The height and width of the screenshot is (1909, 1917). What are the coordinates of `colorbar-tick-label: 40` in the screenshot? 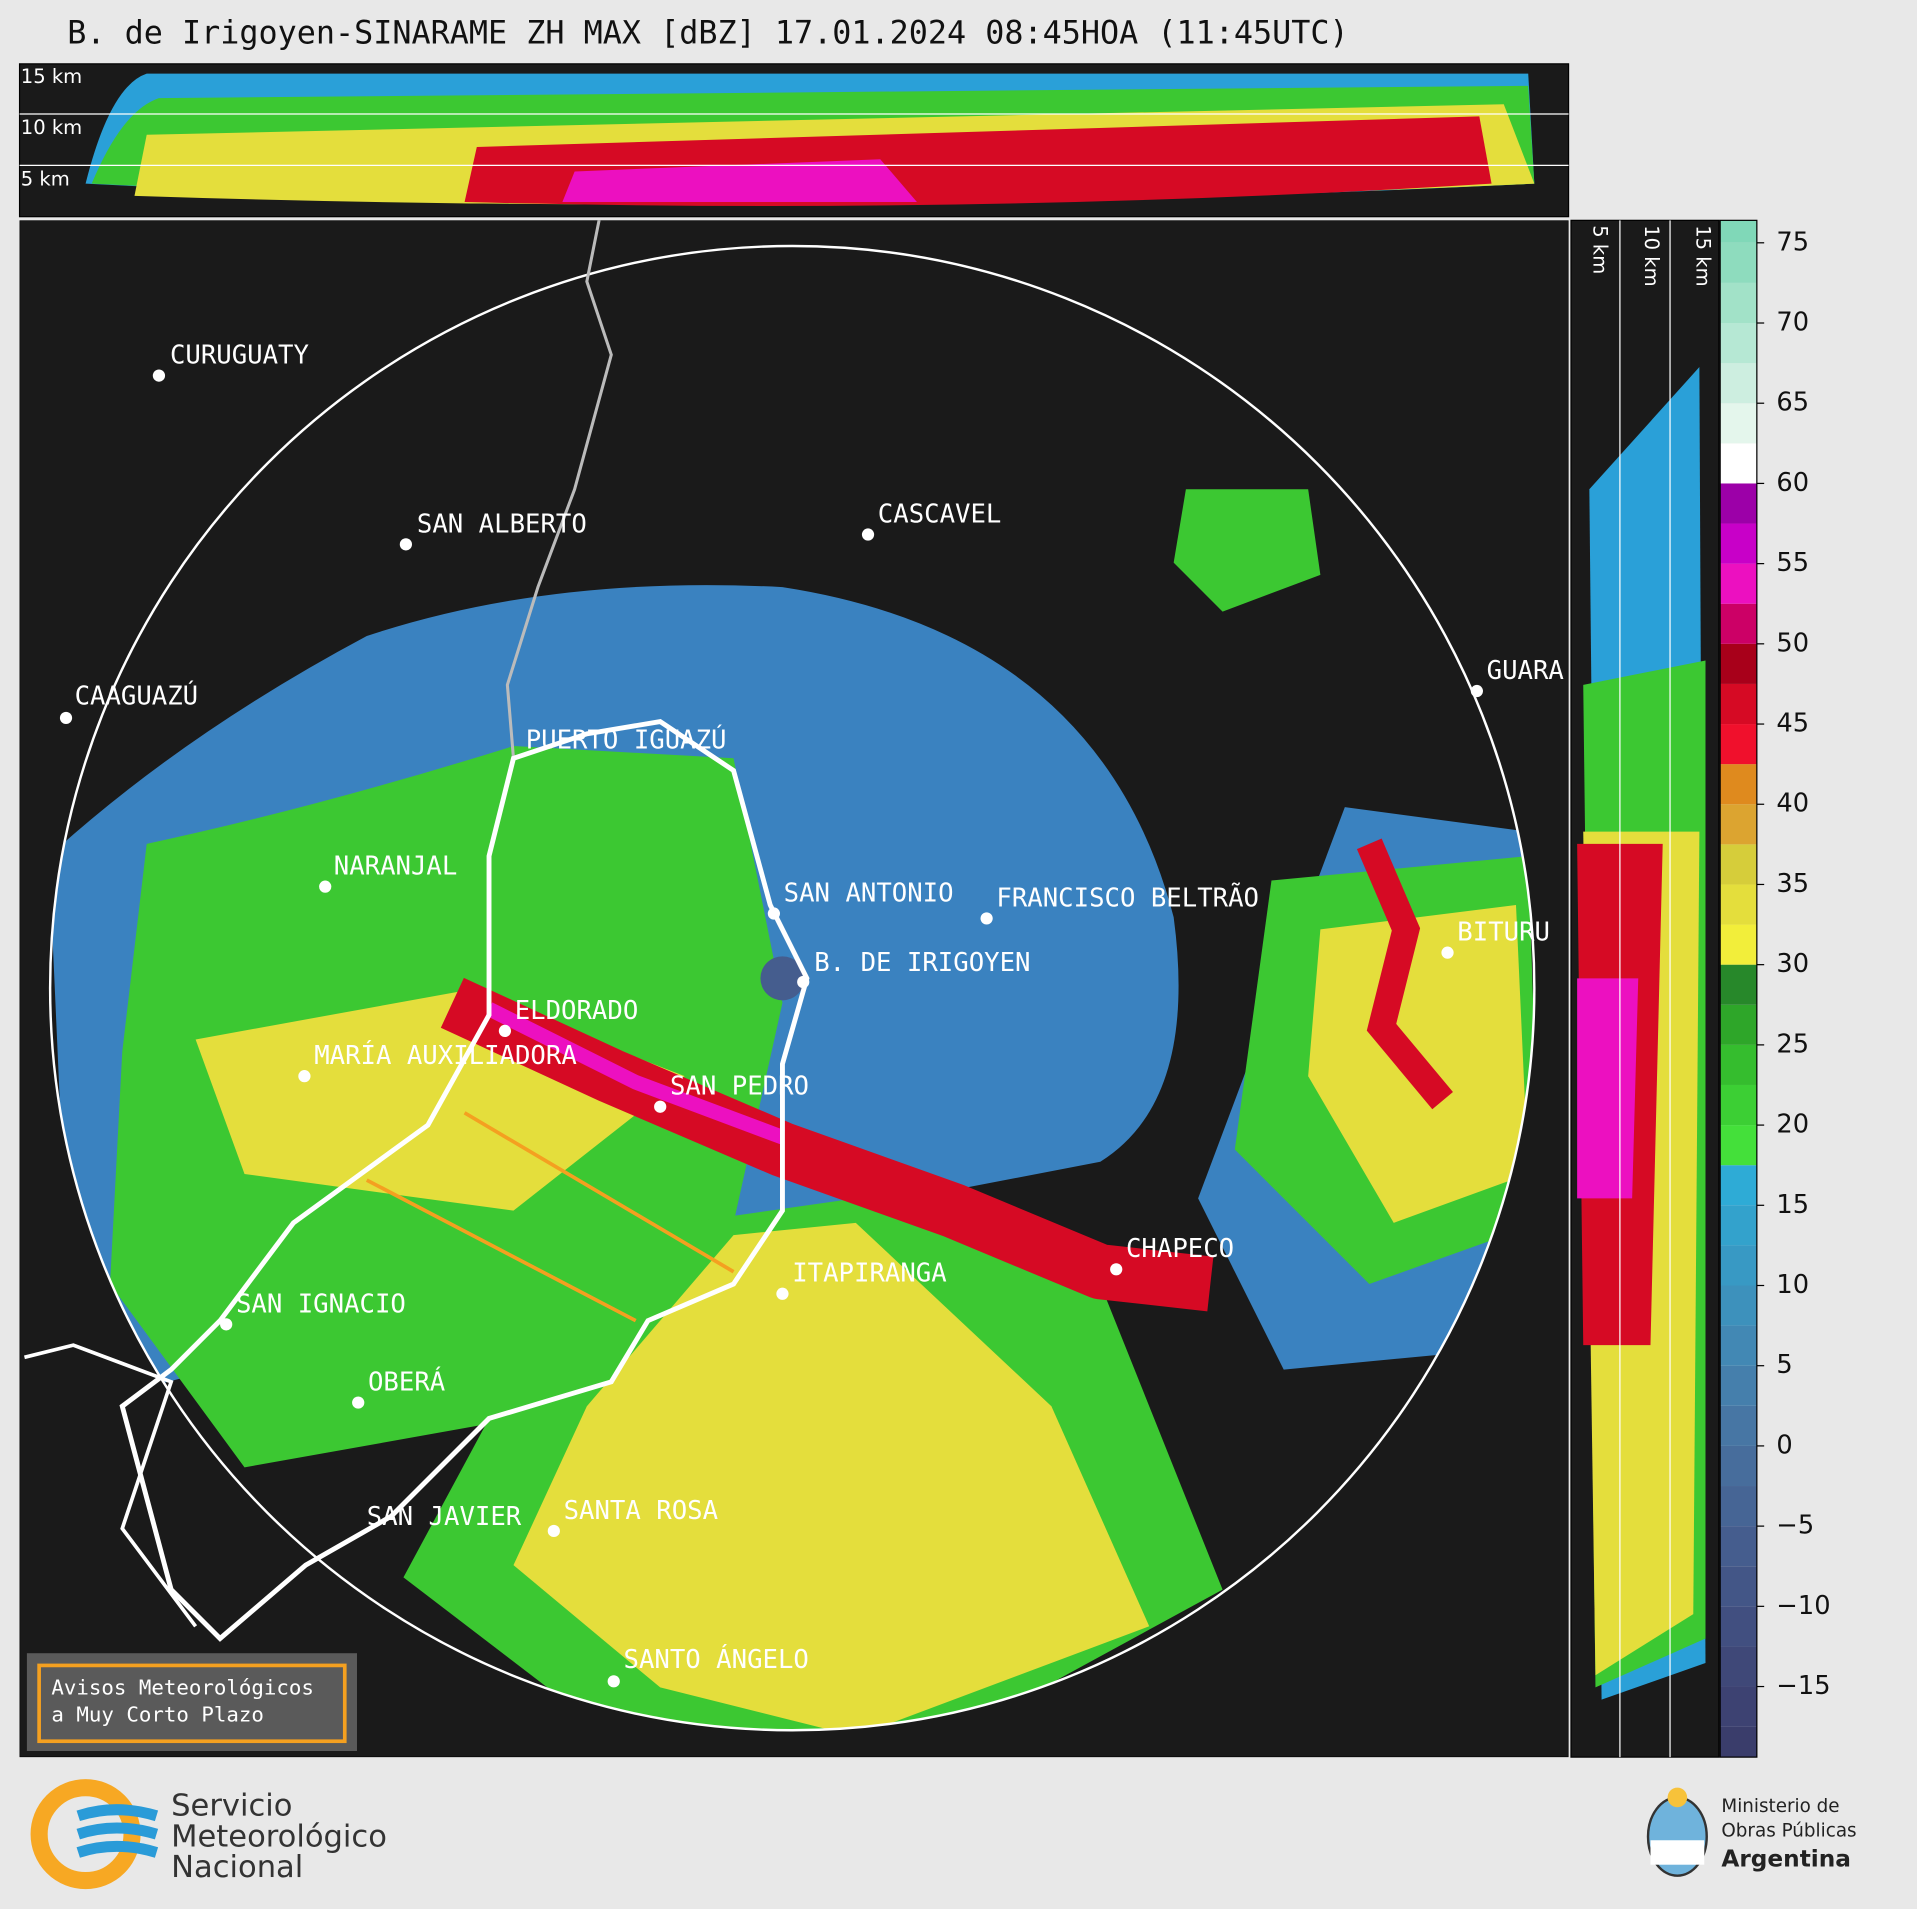 It's located at (1792, 804).